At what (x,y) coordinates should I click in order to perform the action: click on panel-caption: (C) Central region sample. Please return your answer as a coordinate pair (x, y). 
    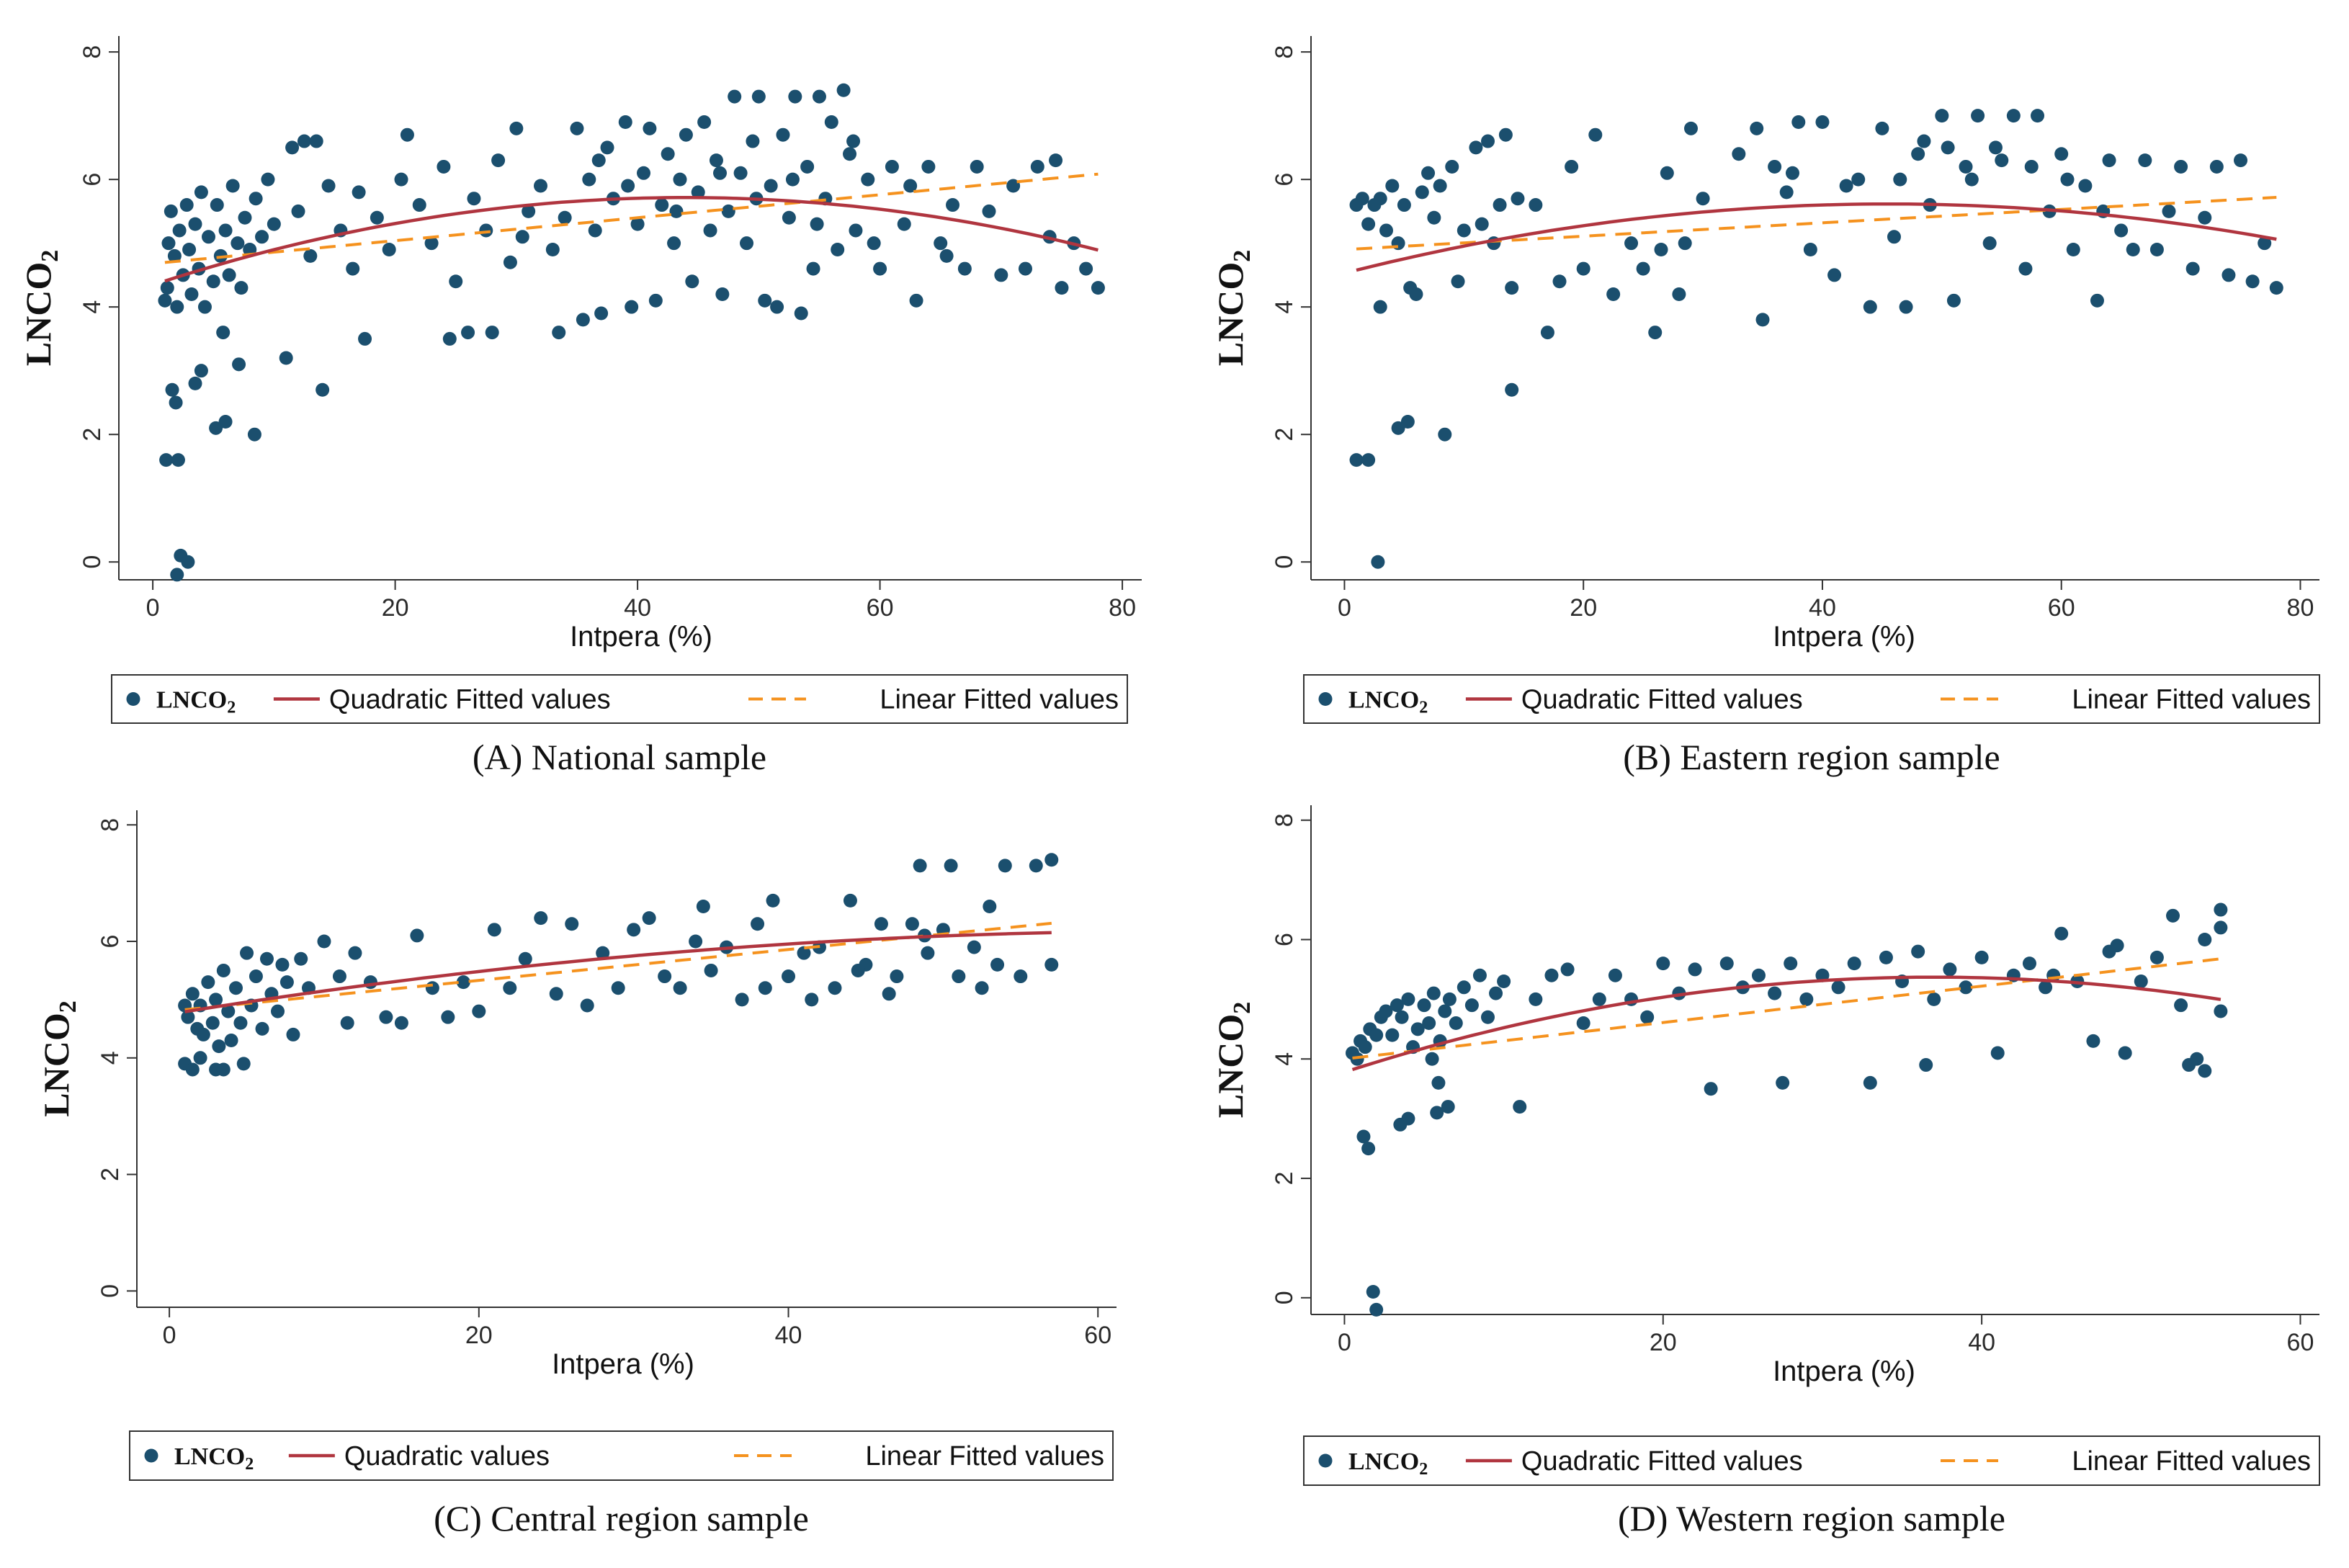
    Looking at the image, I should click on (622, 1518).